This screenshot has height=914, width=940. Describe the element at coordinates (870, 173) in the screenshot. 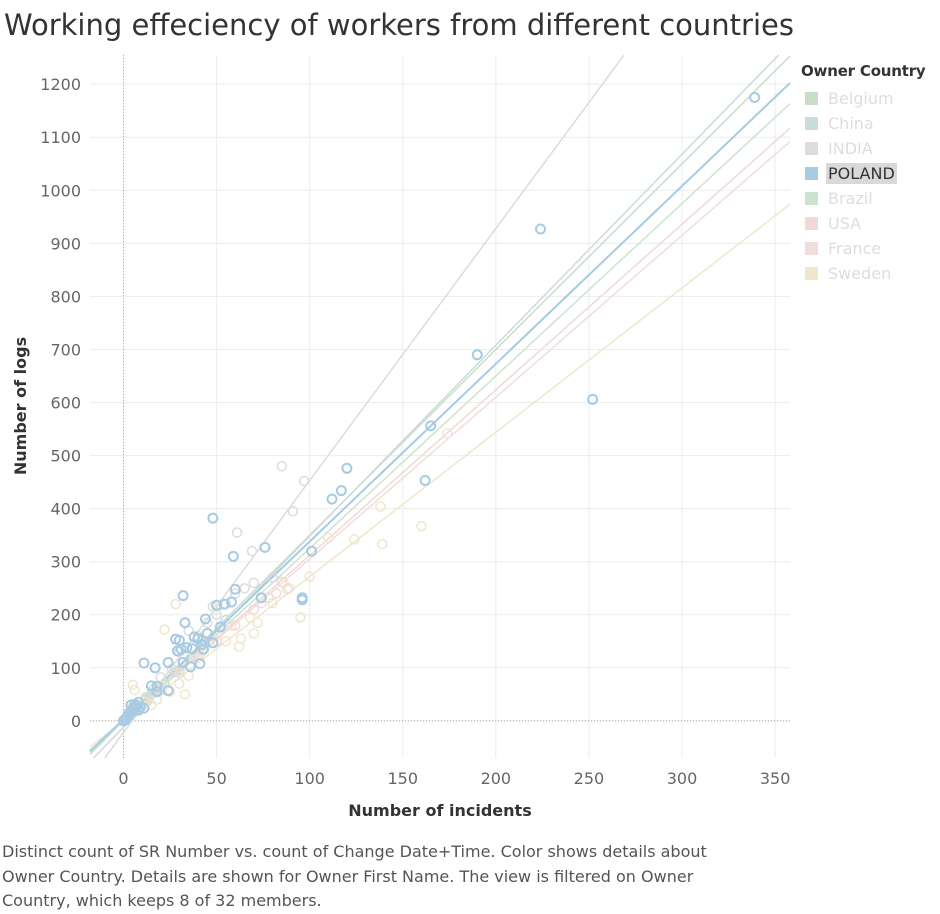

I see `legend-item-poland: POLAND` at that location.